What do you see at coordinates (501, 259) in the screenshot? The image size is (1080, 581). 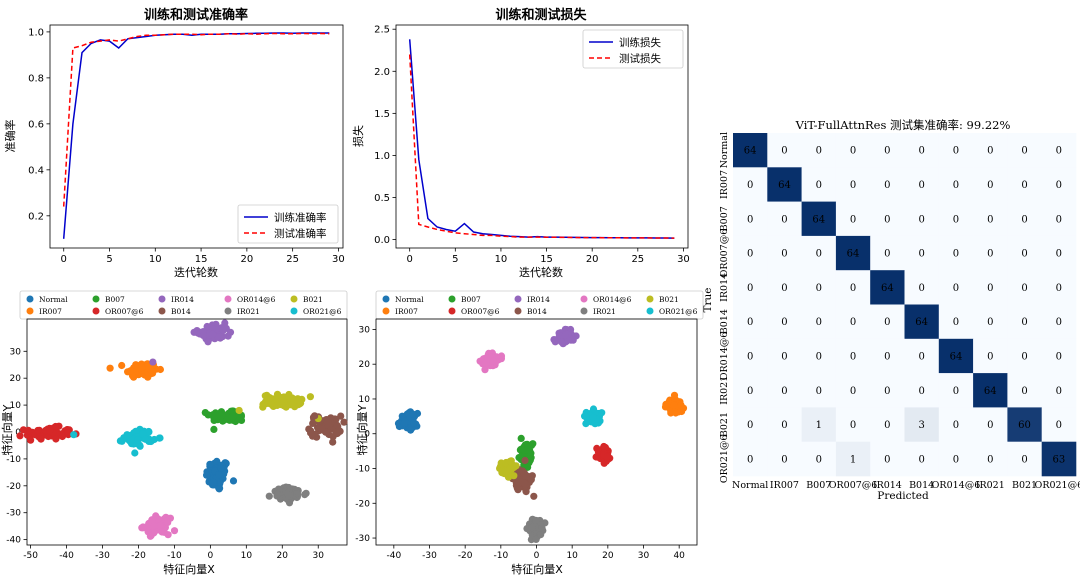 I see `loss-xtick-label: 10` at bounding box center [501, 259].